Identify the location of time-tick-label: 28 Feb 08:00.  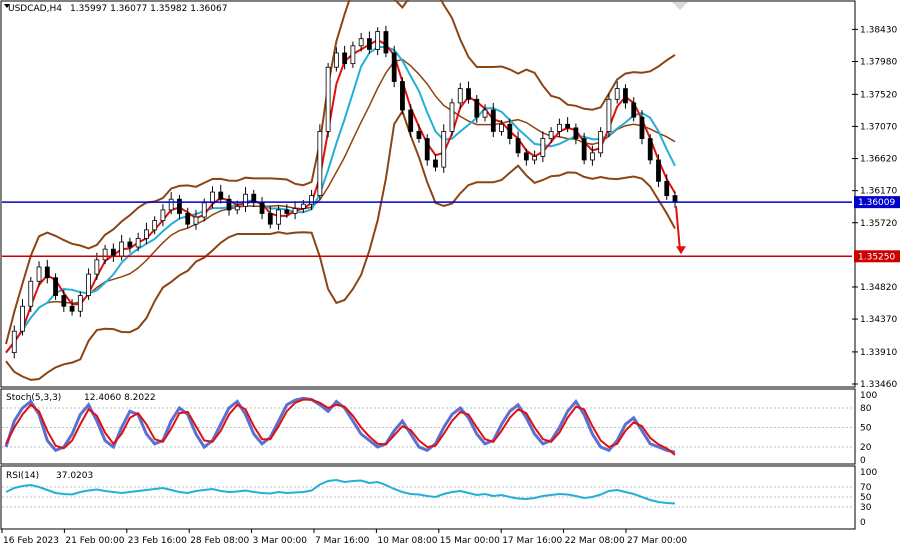
(219, 541).